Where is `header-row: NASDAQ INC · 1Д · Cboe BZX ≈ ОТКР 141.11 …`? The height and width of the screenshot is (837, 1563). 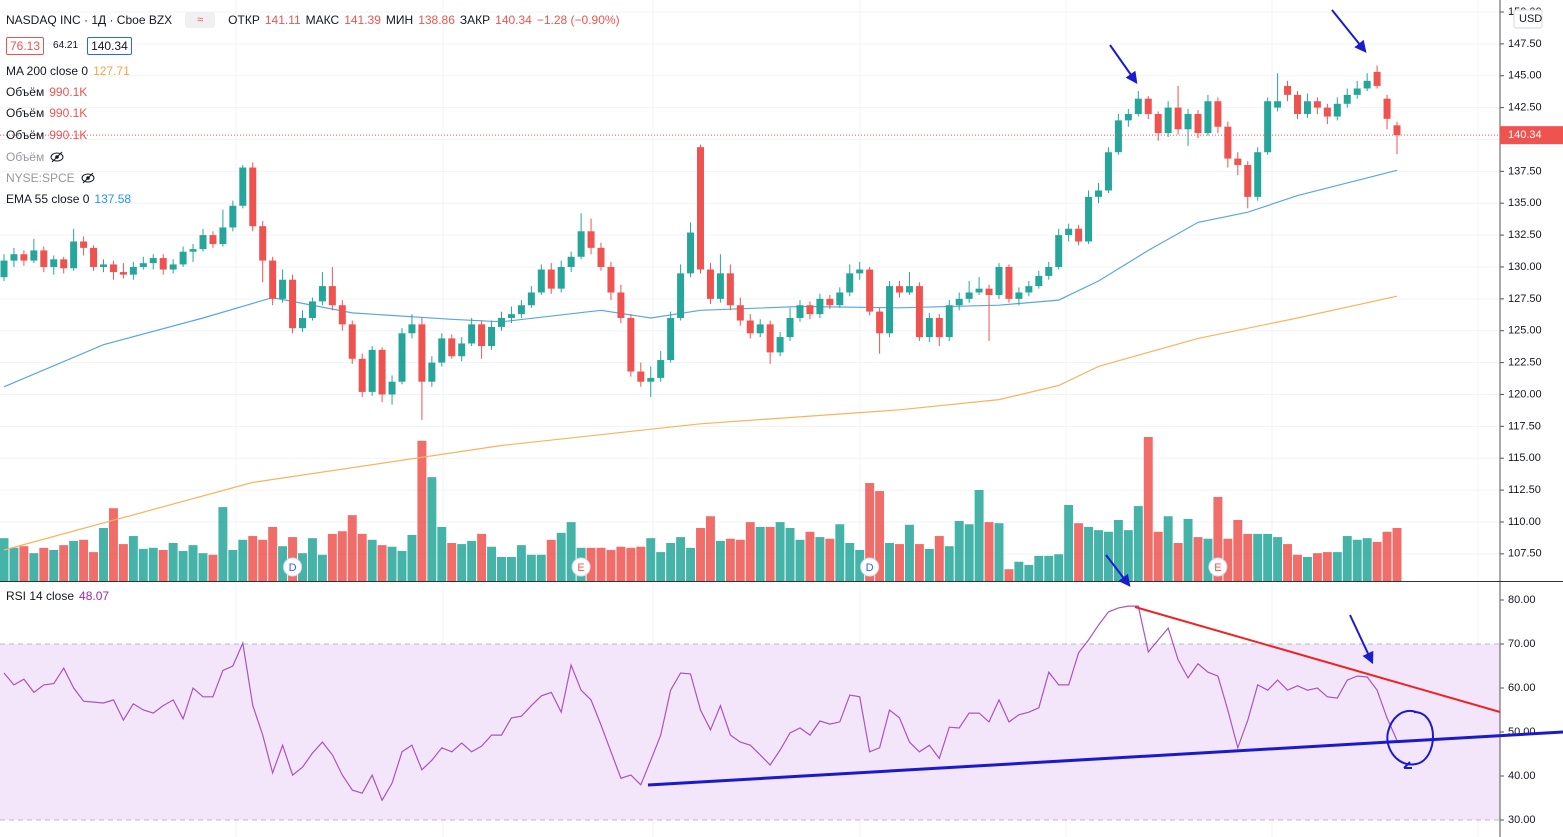 header-row: NASDAQ INC · 1Д · Cboe BZX ≈ ОТКР 141.11 … is located at coordinates (313, 20).